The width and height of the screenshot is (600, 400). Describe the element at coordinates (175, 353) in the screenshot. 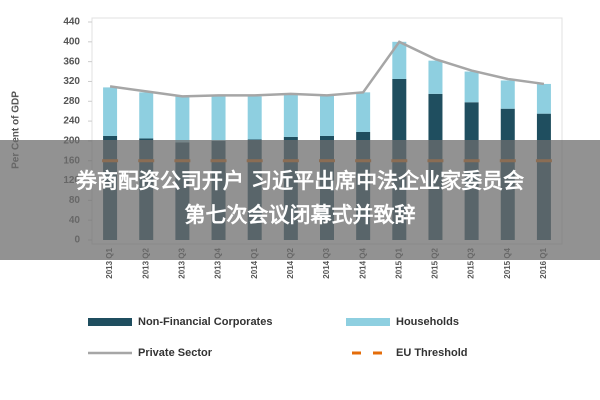

I see `legend-label: Private Sector` at that location.